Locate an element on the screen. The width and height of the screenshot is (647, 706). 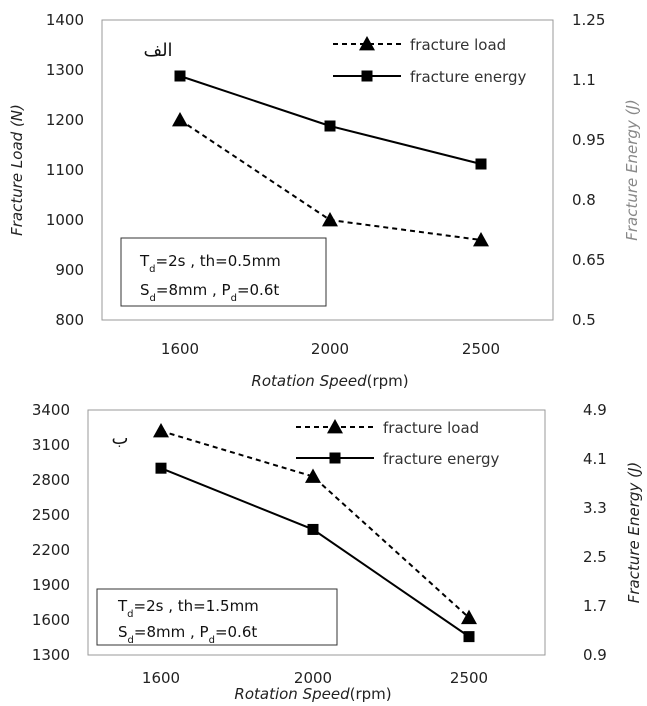
series-line-fracture-load is located at coordinates (315, 524).